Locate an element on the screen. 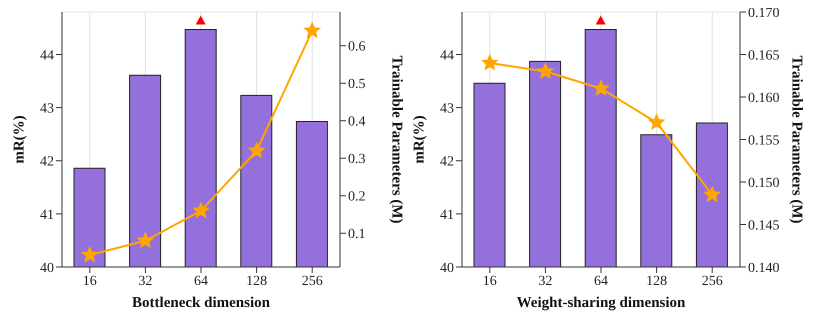 This screenshot has width=814, height=320. y2-tick-label: 0.150 is located at coordinates (764, 183).